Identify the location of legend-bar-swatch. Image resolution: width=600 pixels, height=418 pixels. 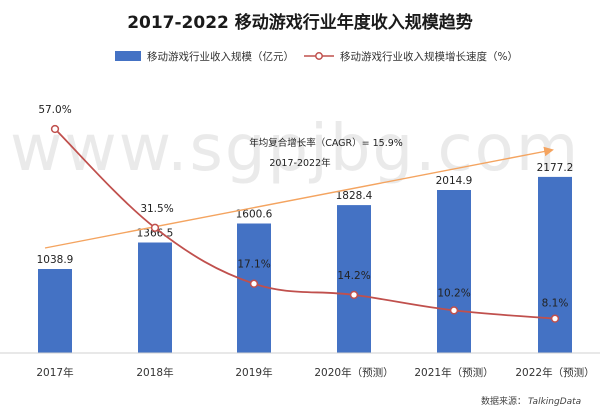
(128, 56).